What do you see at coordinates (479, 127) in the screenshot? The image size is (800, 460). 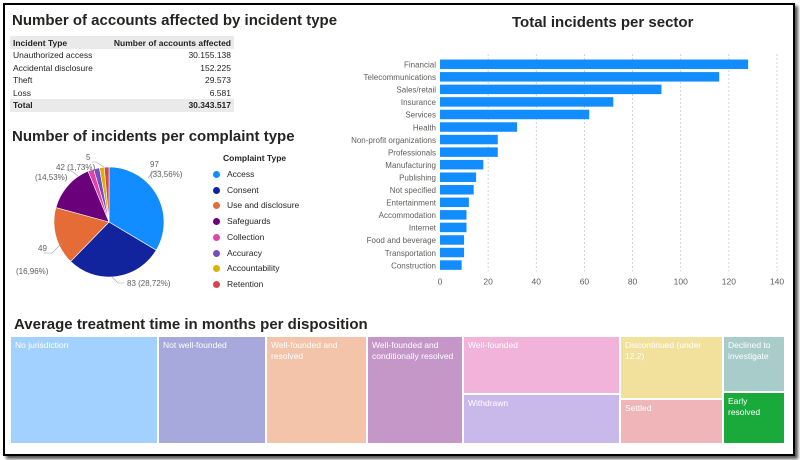 I see `bar-health` at bounding box center [479, 127].